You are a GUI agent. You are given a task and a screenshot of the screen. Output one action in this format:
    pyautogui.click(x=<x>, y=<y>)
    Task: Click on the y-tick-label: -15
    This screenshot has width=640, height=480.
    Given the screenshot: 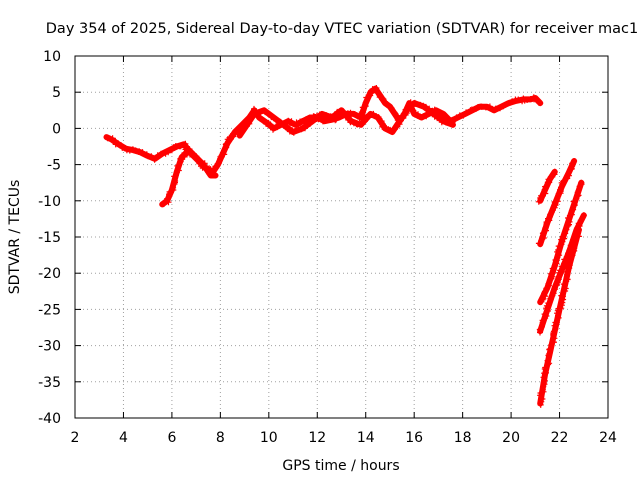 What is the action you would take?
    pyautogui.click(x=49, y=238)
    